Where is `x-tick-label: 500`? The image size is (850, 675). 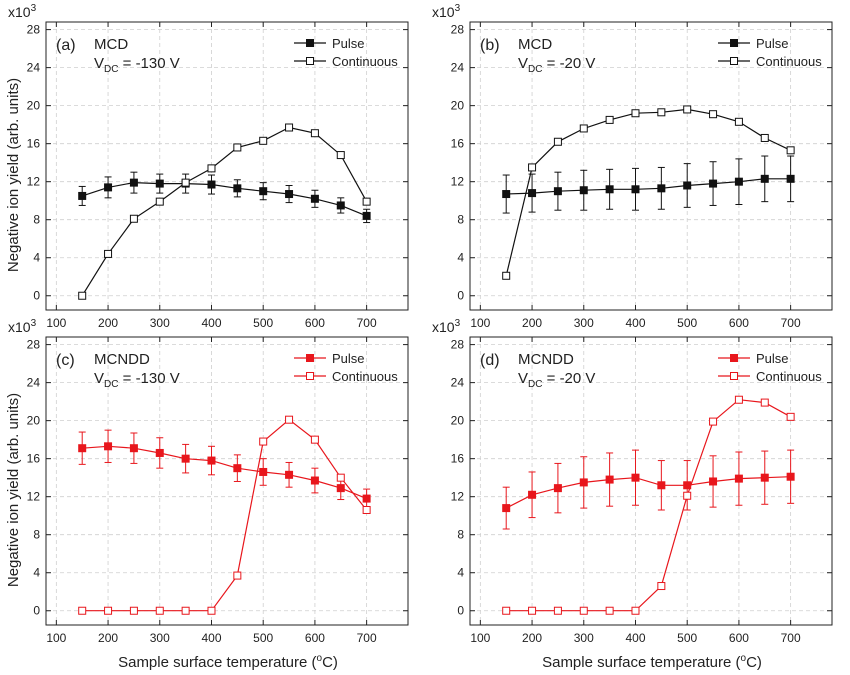
x-tick-label: 500 is located at coordinates (263, 638).